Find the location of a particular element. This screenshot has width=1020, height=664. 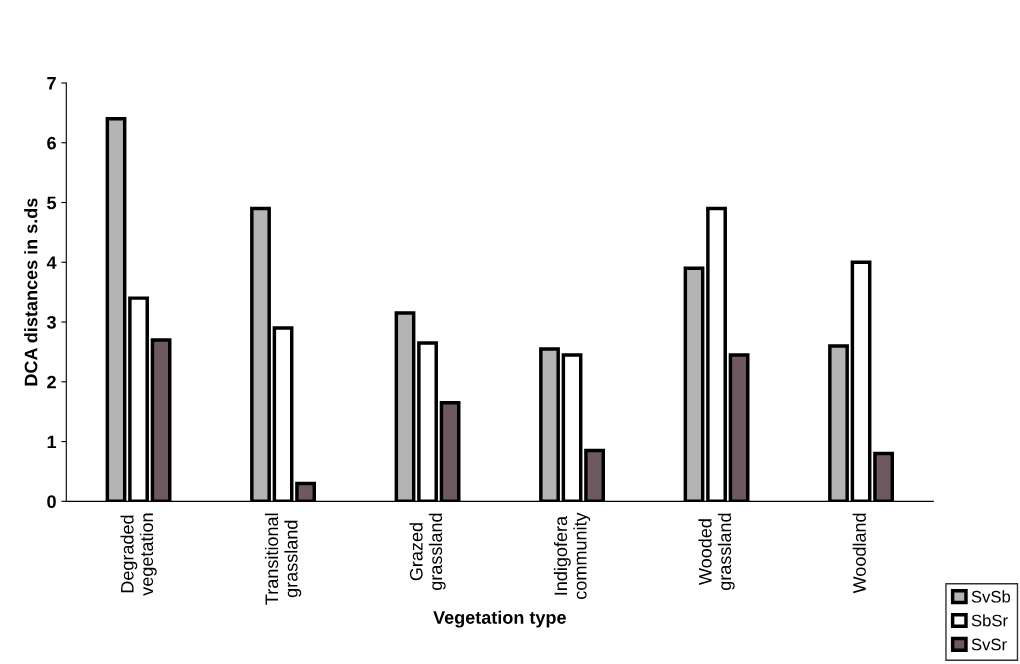

y-tick-label: 0 is located at coordinates (51, 502).